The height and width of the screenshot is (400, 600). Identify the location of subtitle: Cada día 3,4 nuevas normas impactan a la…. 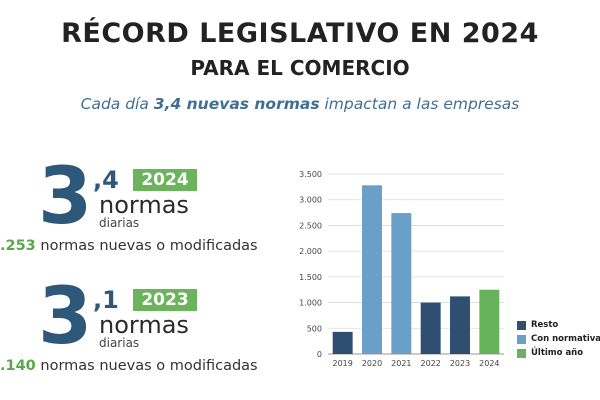
(300, 104).